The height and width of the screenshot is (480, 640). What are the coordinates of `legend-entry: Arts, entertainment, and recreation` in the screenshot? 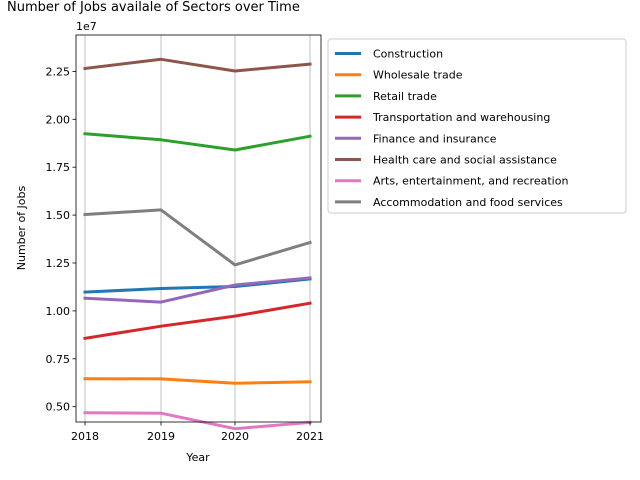 It's located at (470, 181).